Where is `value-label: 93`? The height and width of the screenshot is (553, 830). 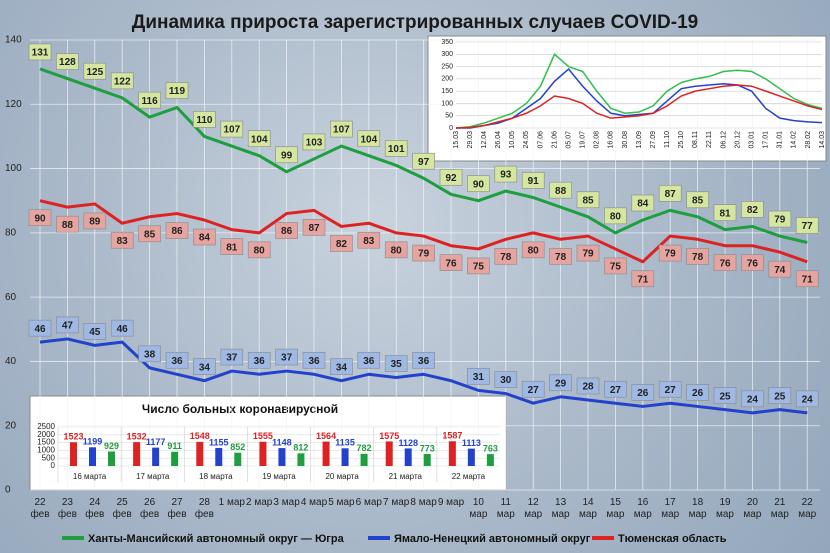
value-label: 93 is located at coordinates (506, 175).